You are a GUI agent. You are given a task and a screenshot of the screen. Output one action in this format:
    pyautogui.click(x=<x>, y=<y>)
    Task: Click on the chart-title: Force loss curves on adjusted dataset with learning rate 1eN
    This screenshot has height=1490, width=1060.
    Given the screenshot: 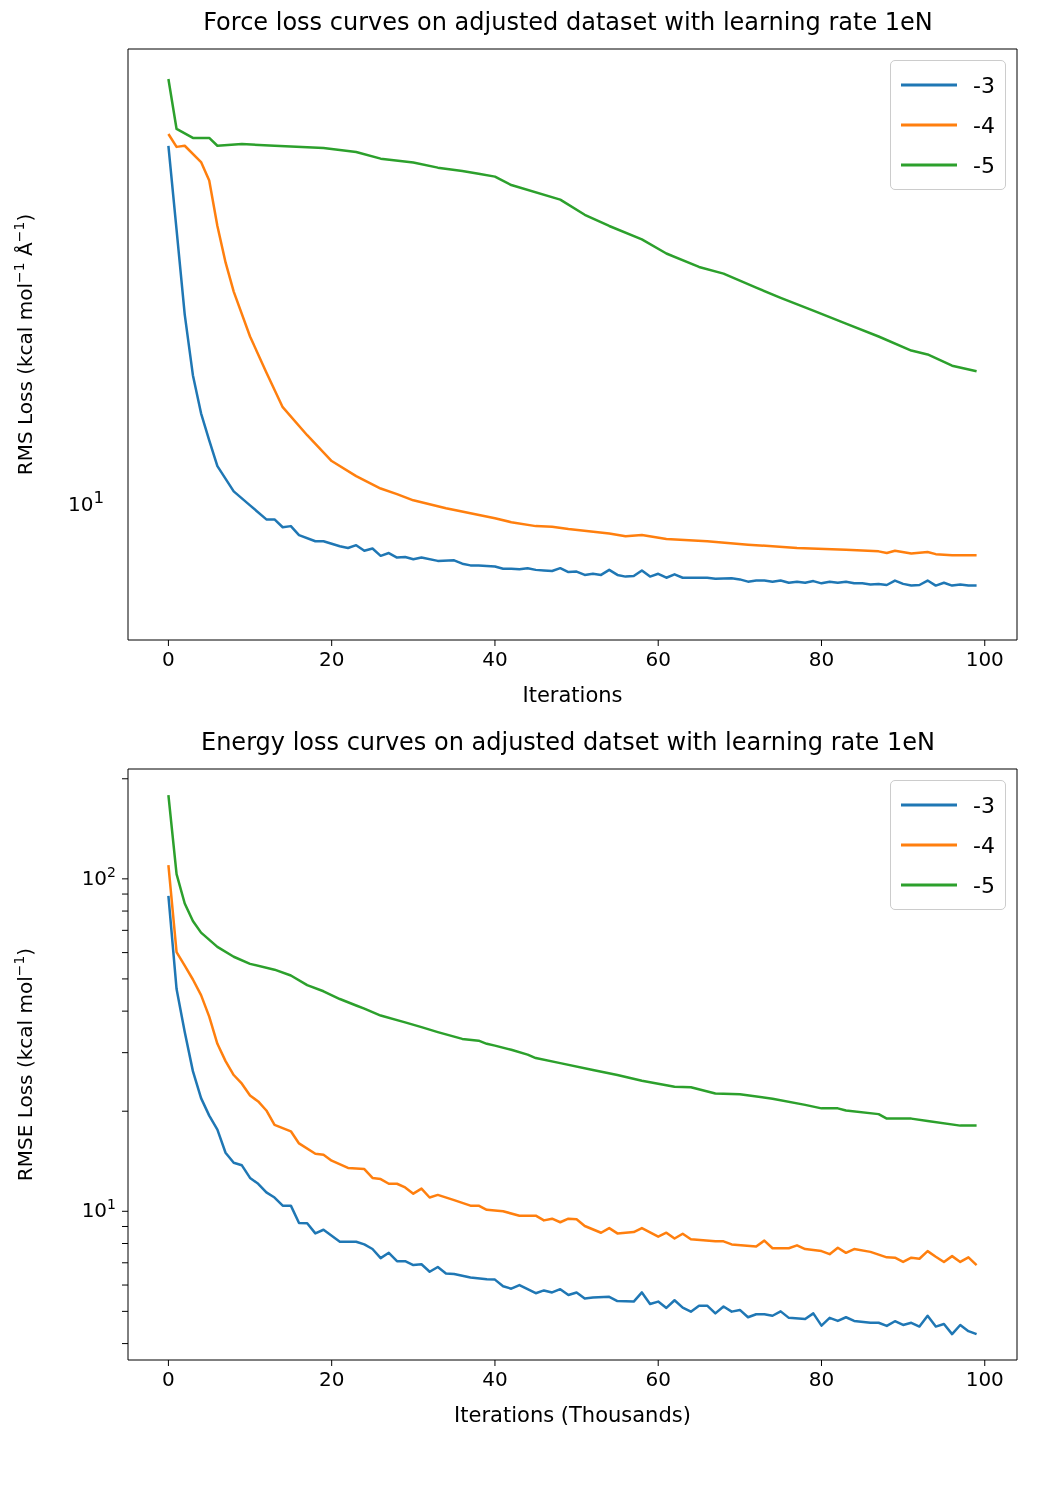 What is the action you would take?
    pyautogui.click(x=568, y=23)
    